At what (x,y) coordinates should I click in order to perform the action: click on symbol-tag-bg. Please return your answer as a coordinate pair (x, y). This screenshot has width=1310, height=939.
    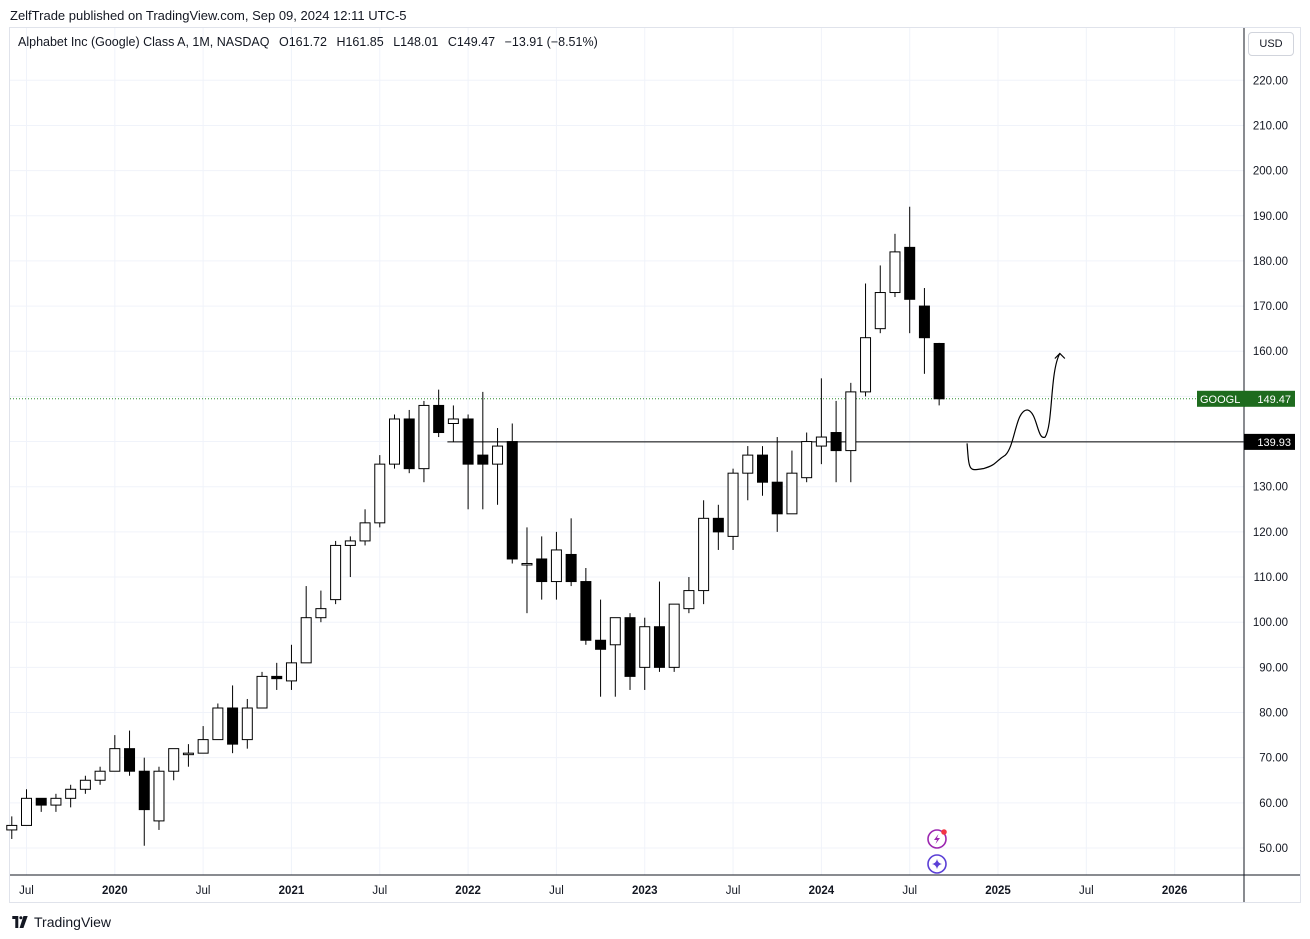
    Looking at the image, I should click on (1221, 398).